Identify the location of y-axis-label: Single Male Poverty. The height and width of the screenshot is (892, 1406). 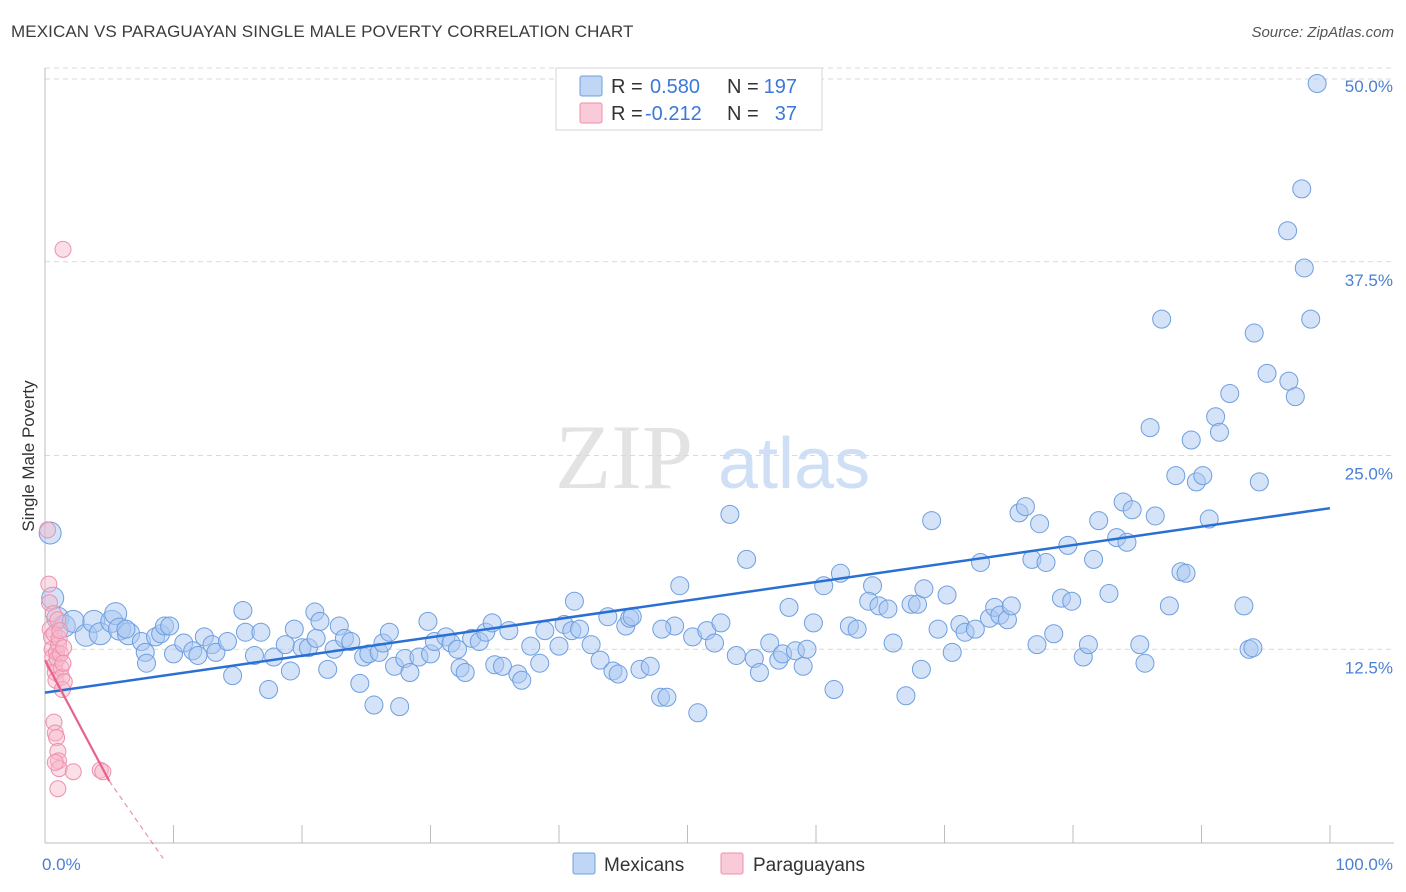
(28, 456).